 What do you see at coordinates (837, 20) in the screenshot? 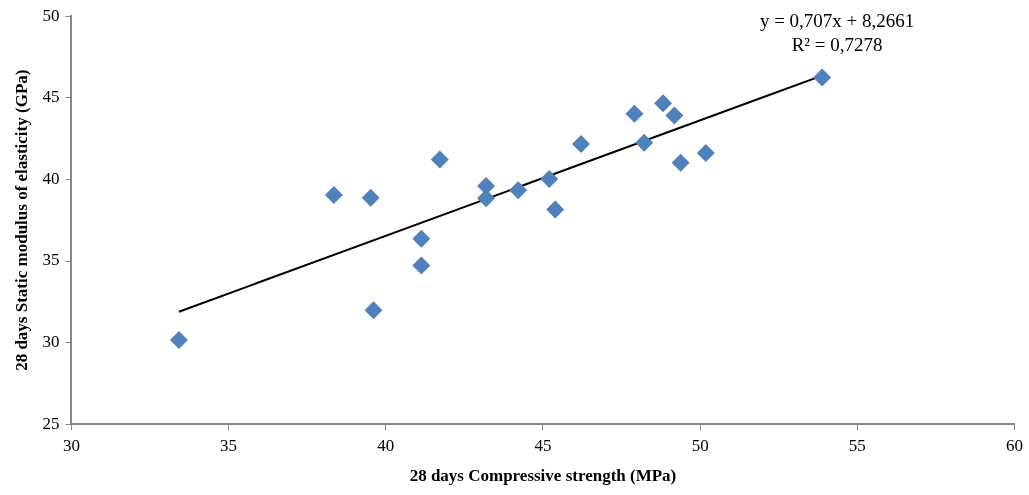
I see `annotation: y = 0,707x + 8,2661` at bounding box center [837, 20].